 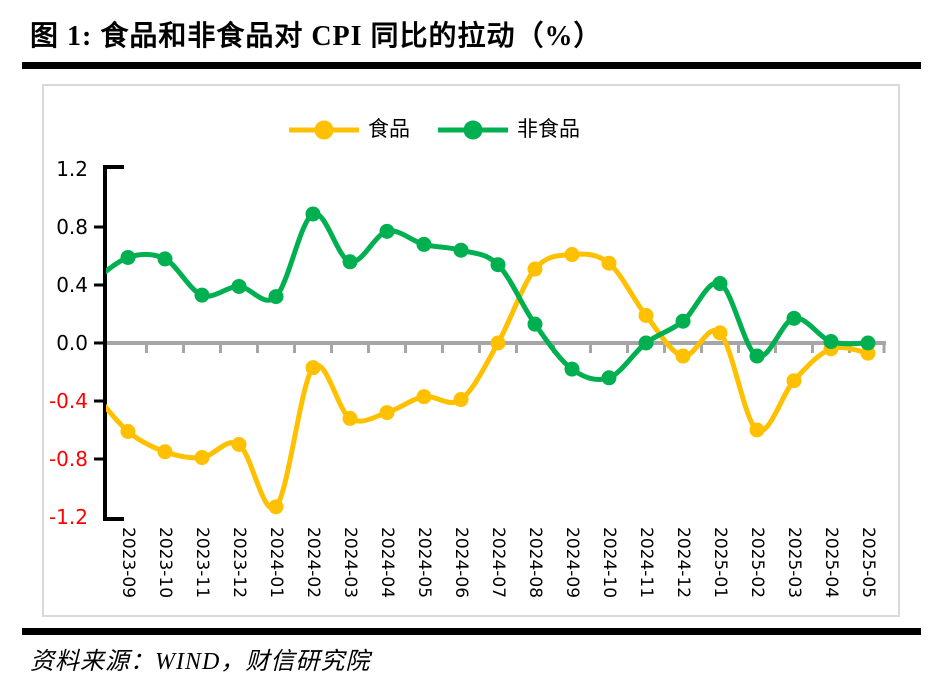 I want to click on x-axis-label: 2024-12, so click(x=683, y=563).